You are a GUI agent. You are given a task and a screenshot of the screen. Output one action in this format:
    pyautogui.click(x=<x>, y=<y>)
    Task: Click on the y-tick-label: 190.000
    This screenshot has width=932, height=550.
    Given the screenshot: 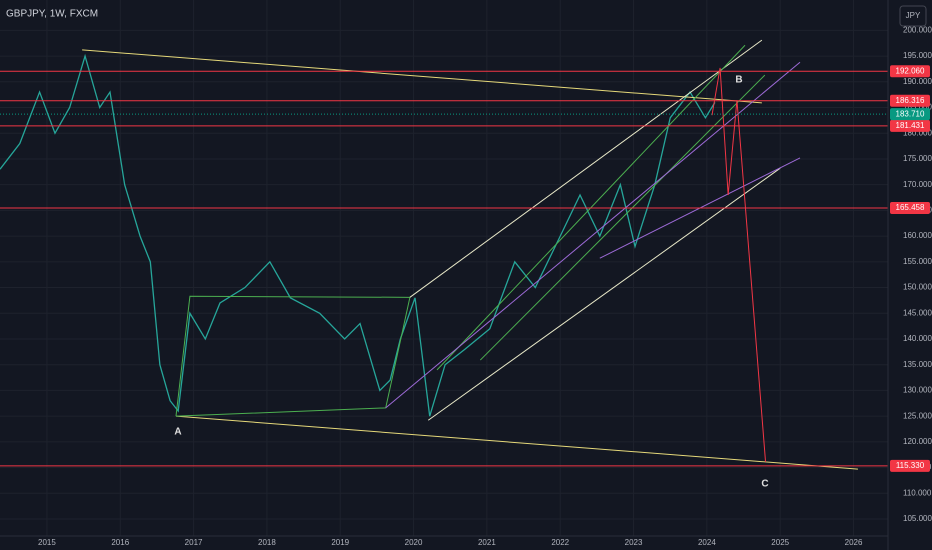 What is the action you would take?
    pyautogui.click(x=917, y=81)
    